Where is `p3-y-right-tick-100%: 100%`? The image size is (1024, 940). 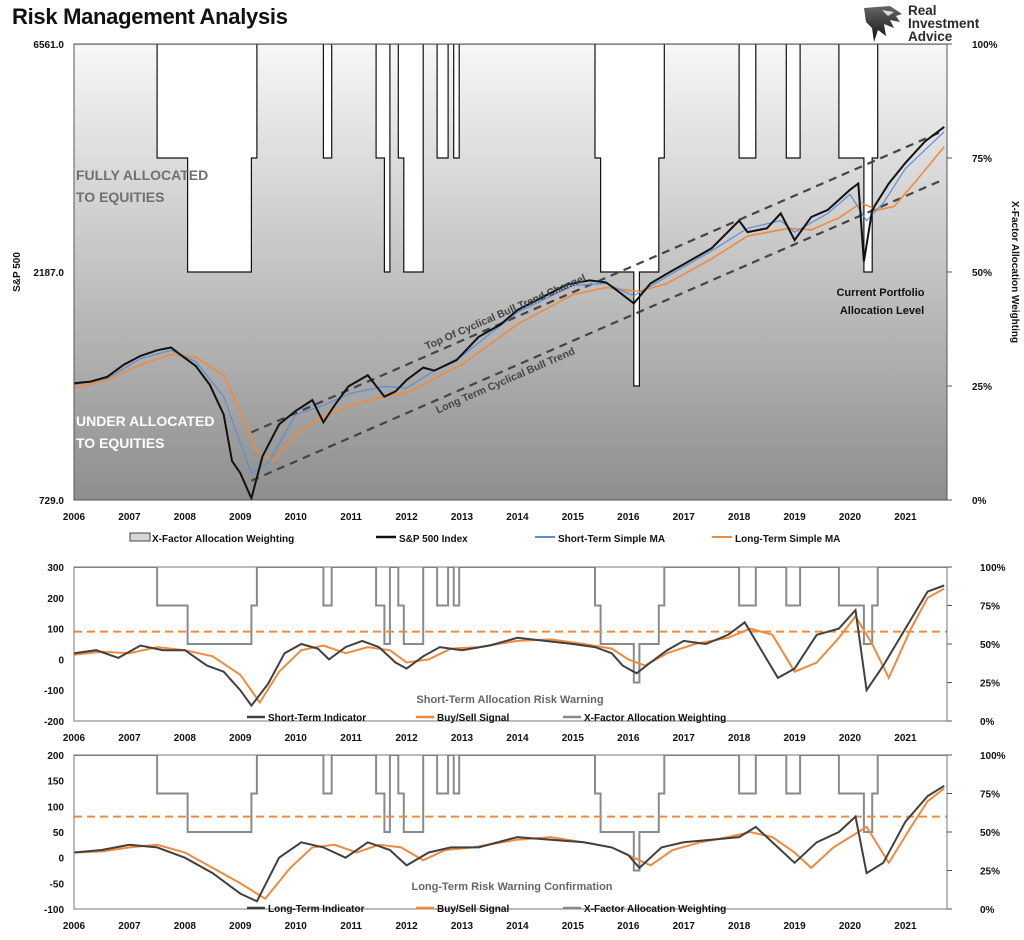
p3-y-right-tick-100%: 100% is located at coordinates (993, 756).